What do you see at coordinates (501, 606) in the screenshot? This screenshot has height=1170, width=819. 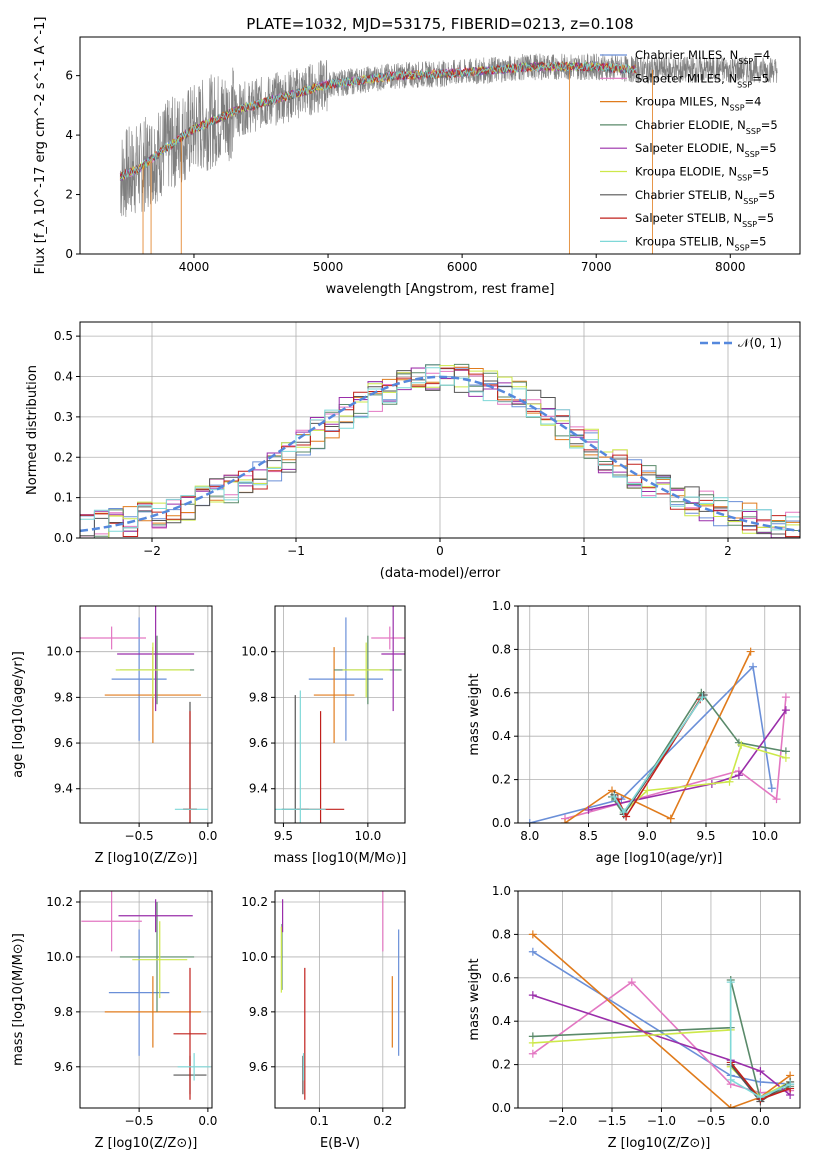 I see `y-tick-label: 1.0` at bounding box center [501, 606].